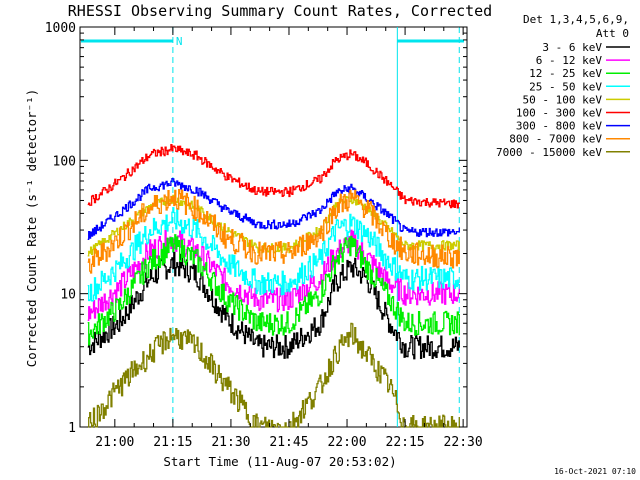  What do you see at coordinates (114, 442) in the screenshot?
I see `x-tick-label: 21:00` at bounding box center [114, 442].